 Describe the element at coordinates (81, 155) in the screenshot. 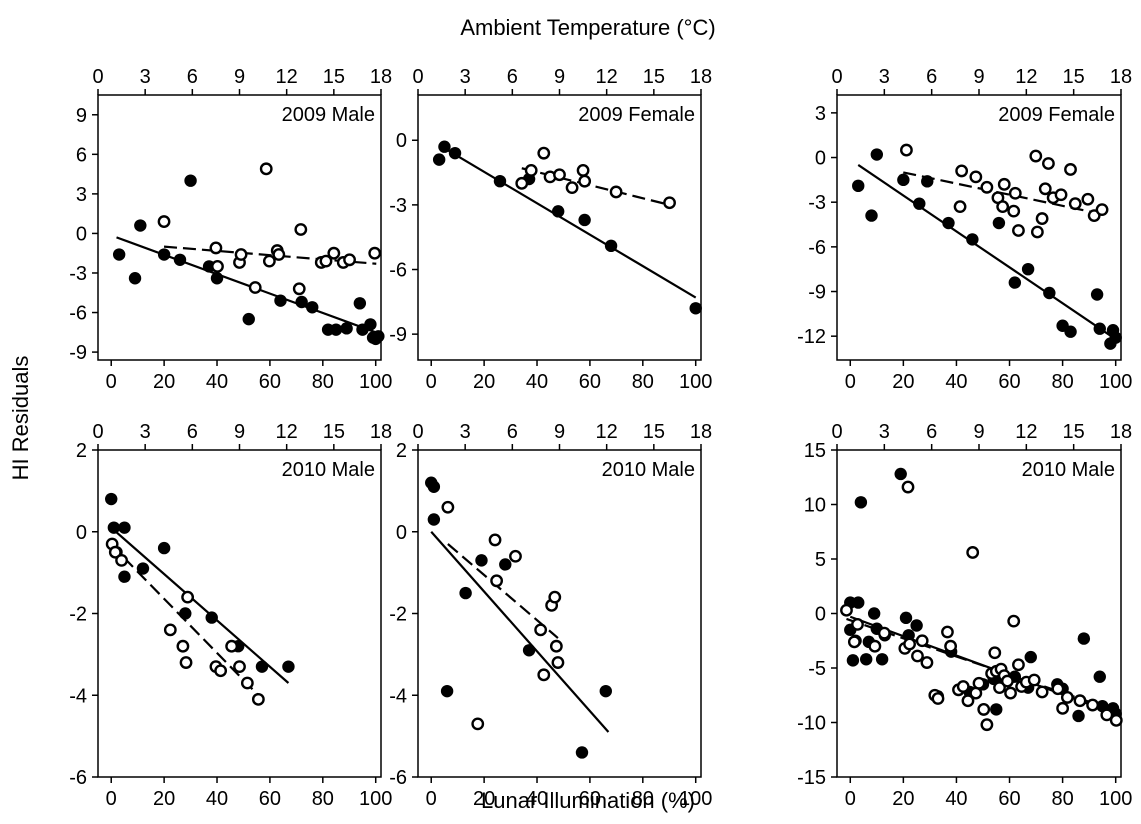

I see `y-tick-label: 6` at that location.